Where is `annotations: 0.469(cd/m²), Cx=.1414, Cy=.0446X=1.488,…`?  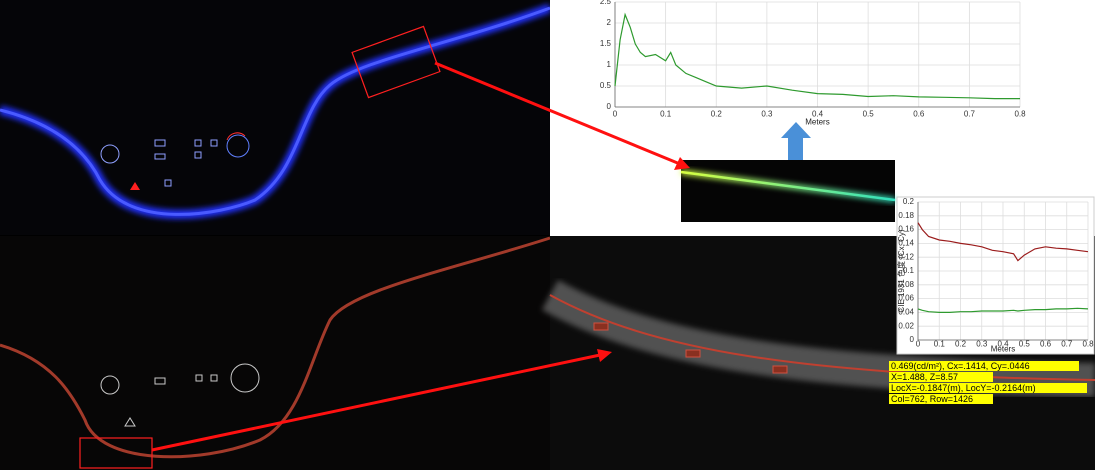
annotations: 0.469(cd/m²), Cx=.1414, Cy=.0446X=1.488,… is located at coordinates (988, 382).